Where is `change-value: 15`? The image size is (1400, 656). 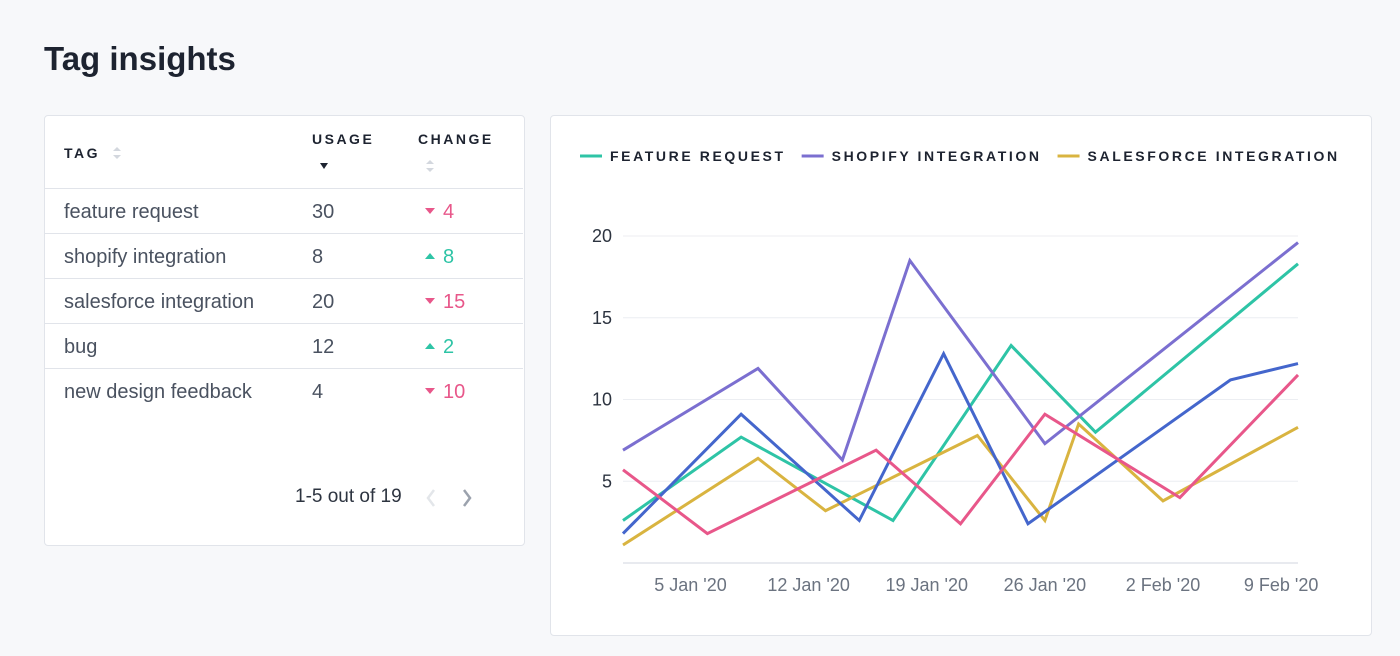
change-value: 15 is located at coordinates (454, 302).